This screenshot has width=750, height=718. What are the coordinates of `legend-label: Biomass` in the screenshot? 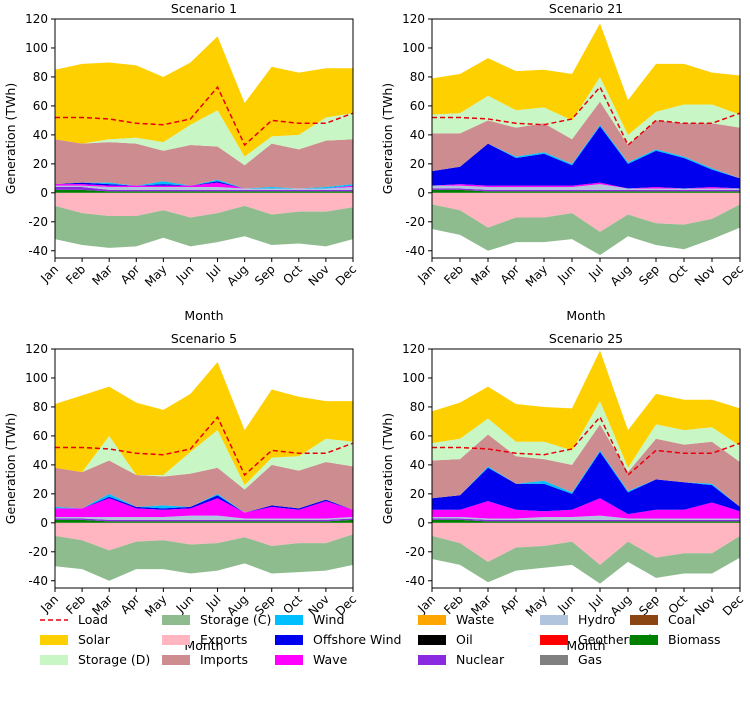 It's located at (694, 639).